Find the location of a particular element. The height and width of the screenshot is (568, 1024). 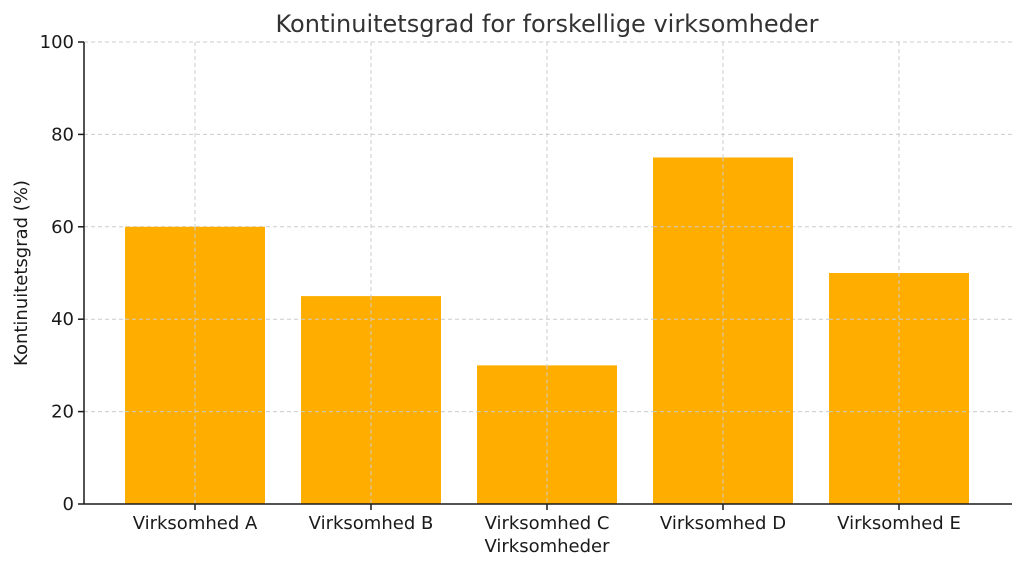

x-tick-label: Virksomhed E is located at coordinates (899, 523).